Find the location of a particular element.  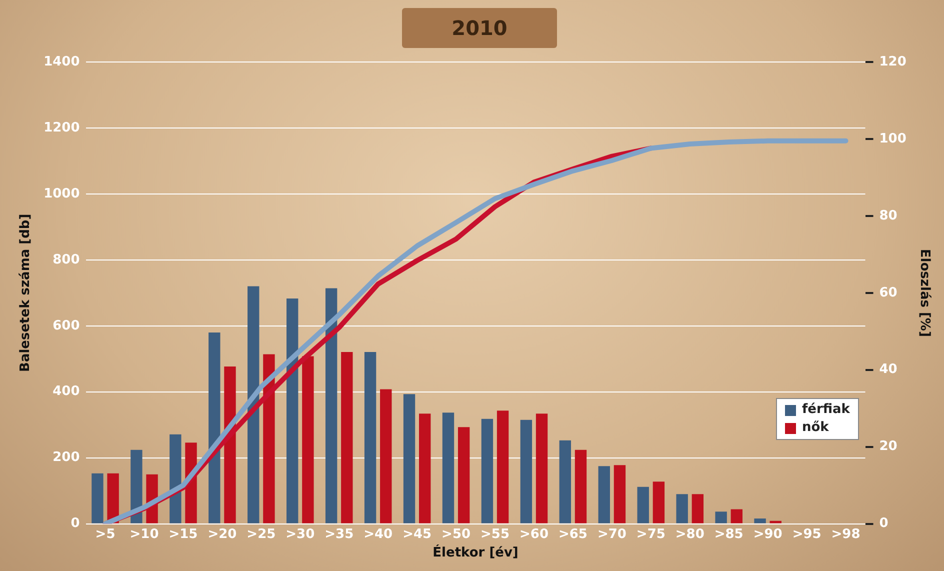

x-tick-label: >45 is located at coordinates (417, 534).